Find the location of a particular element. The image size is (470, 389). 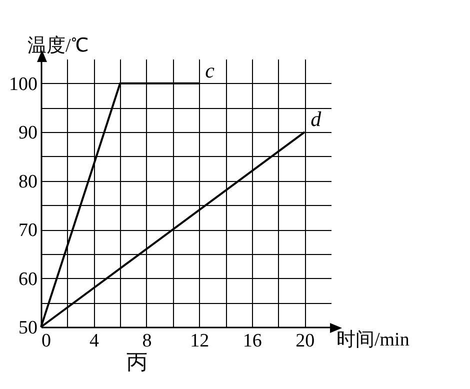

x-tick-label: 8 is located at coordinates (147, 341).